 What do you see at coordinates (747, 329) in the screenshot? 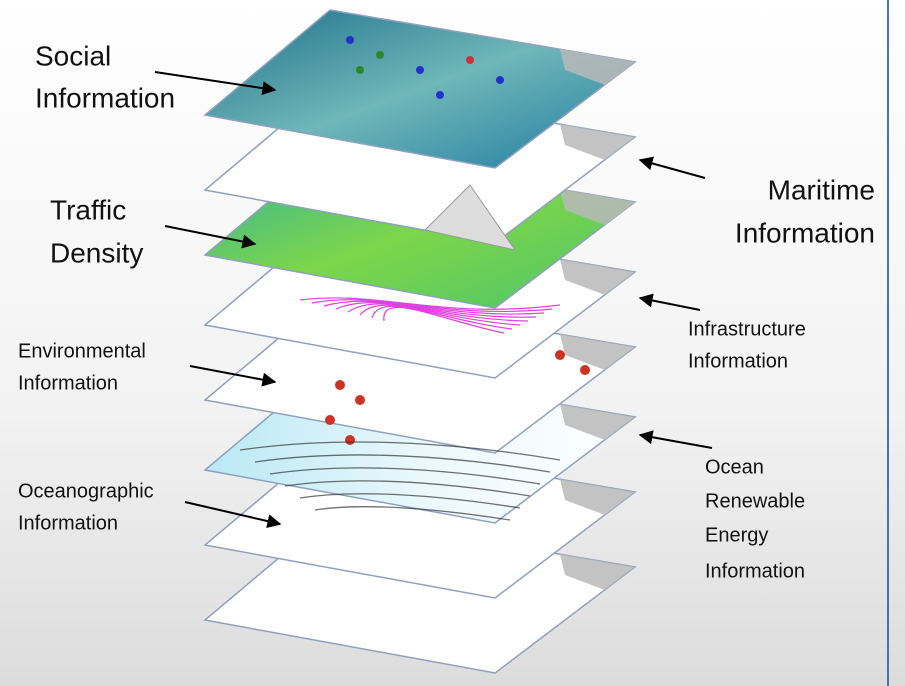
I see `label: Infrastructure` at bounding box center [747, 329].